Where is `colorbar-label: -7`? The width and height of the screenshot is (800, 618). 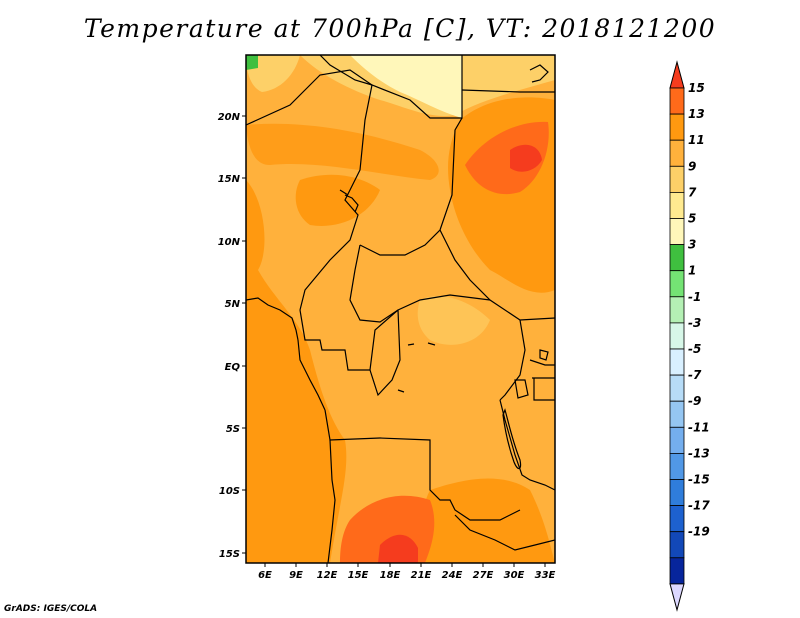 colorbar-label: -7 is located at coordinates (695, 375).